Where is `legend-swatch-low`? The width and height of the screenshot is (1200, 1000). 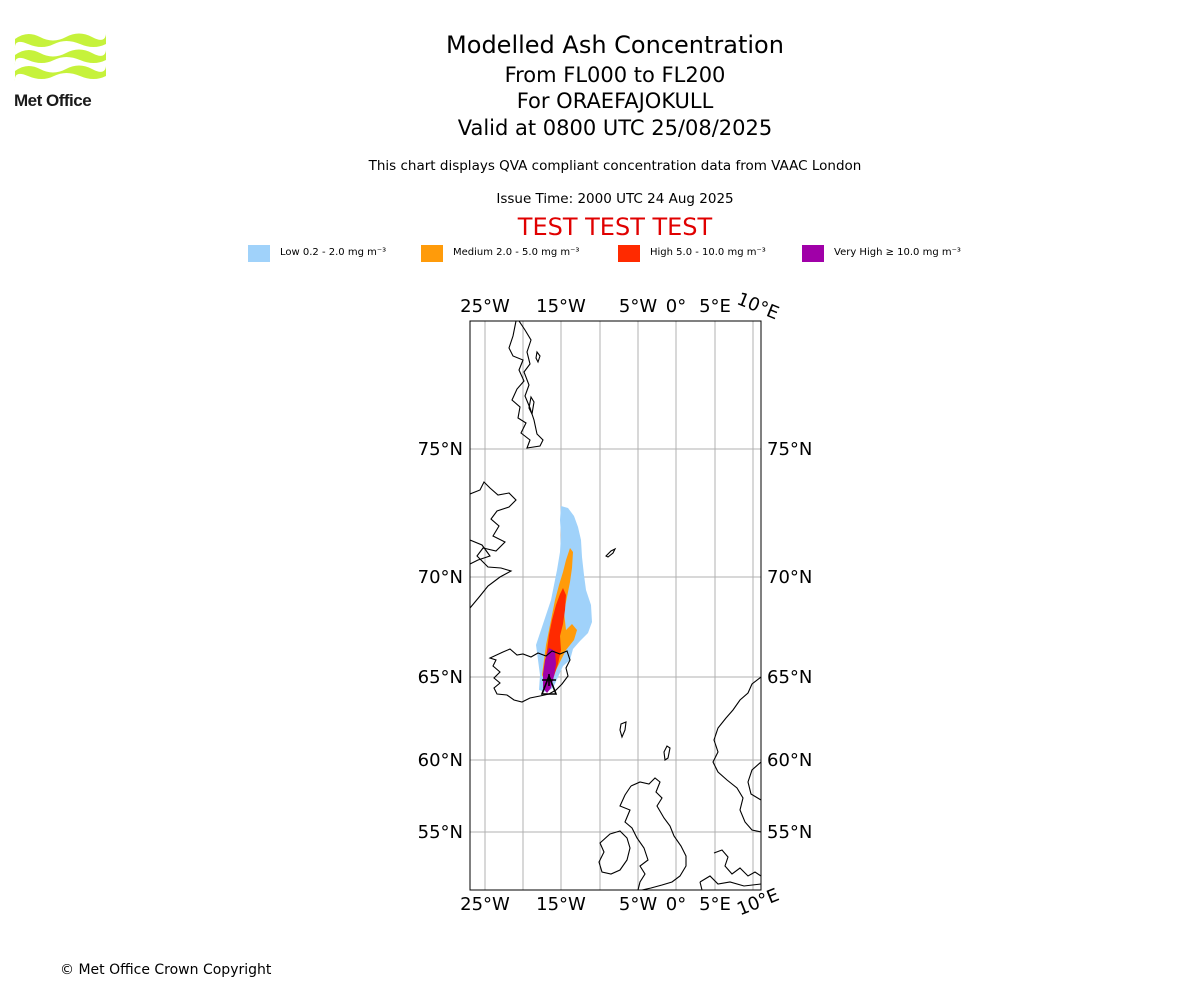
legend-swatch-low is located at coordinates (259, 253).